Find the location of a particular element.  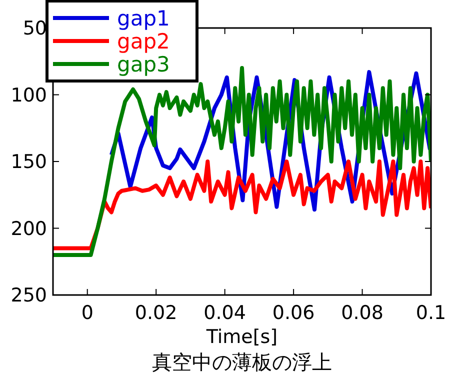

y-tick-label: 150 is located at coordinates (28, 162).